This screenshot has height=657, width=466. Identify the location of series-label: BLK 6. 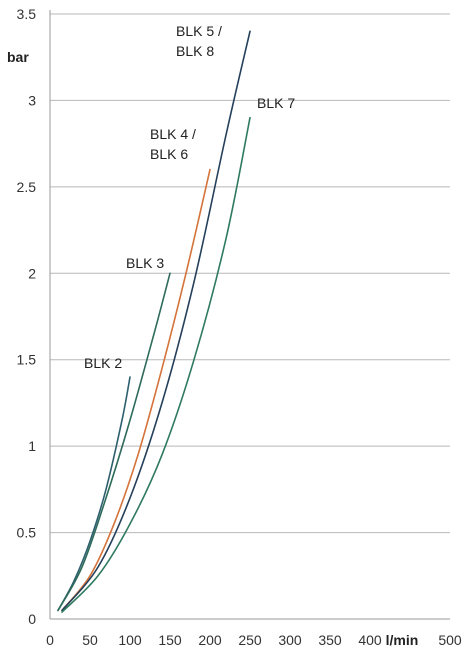
(169, 154).